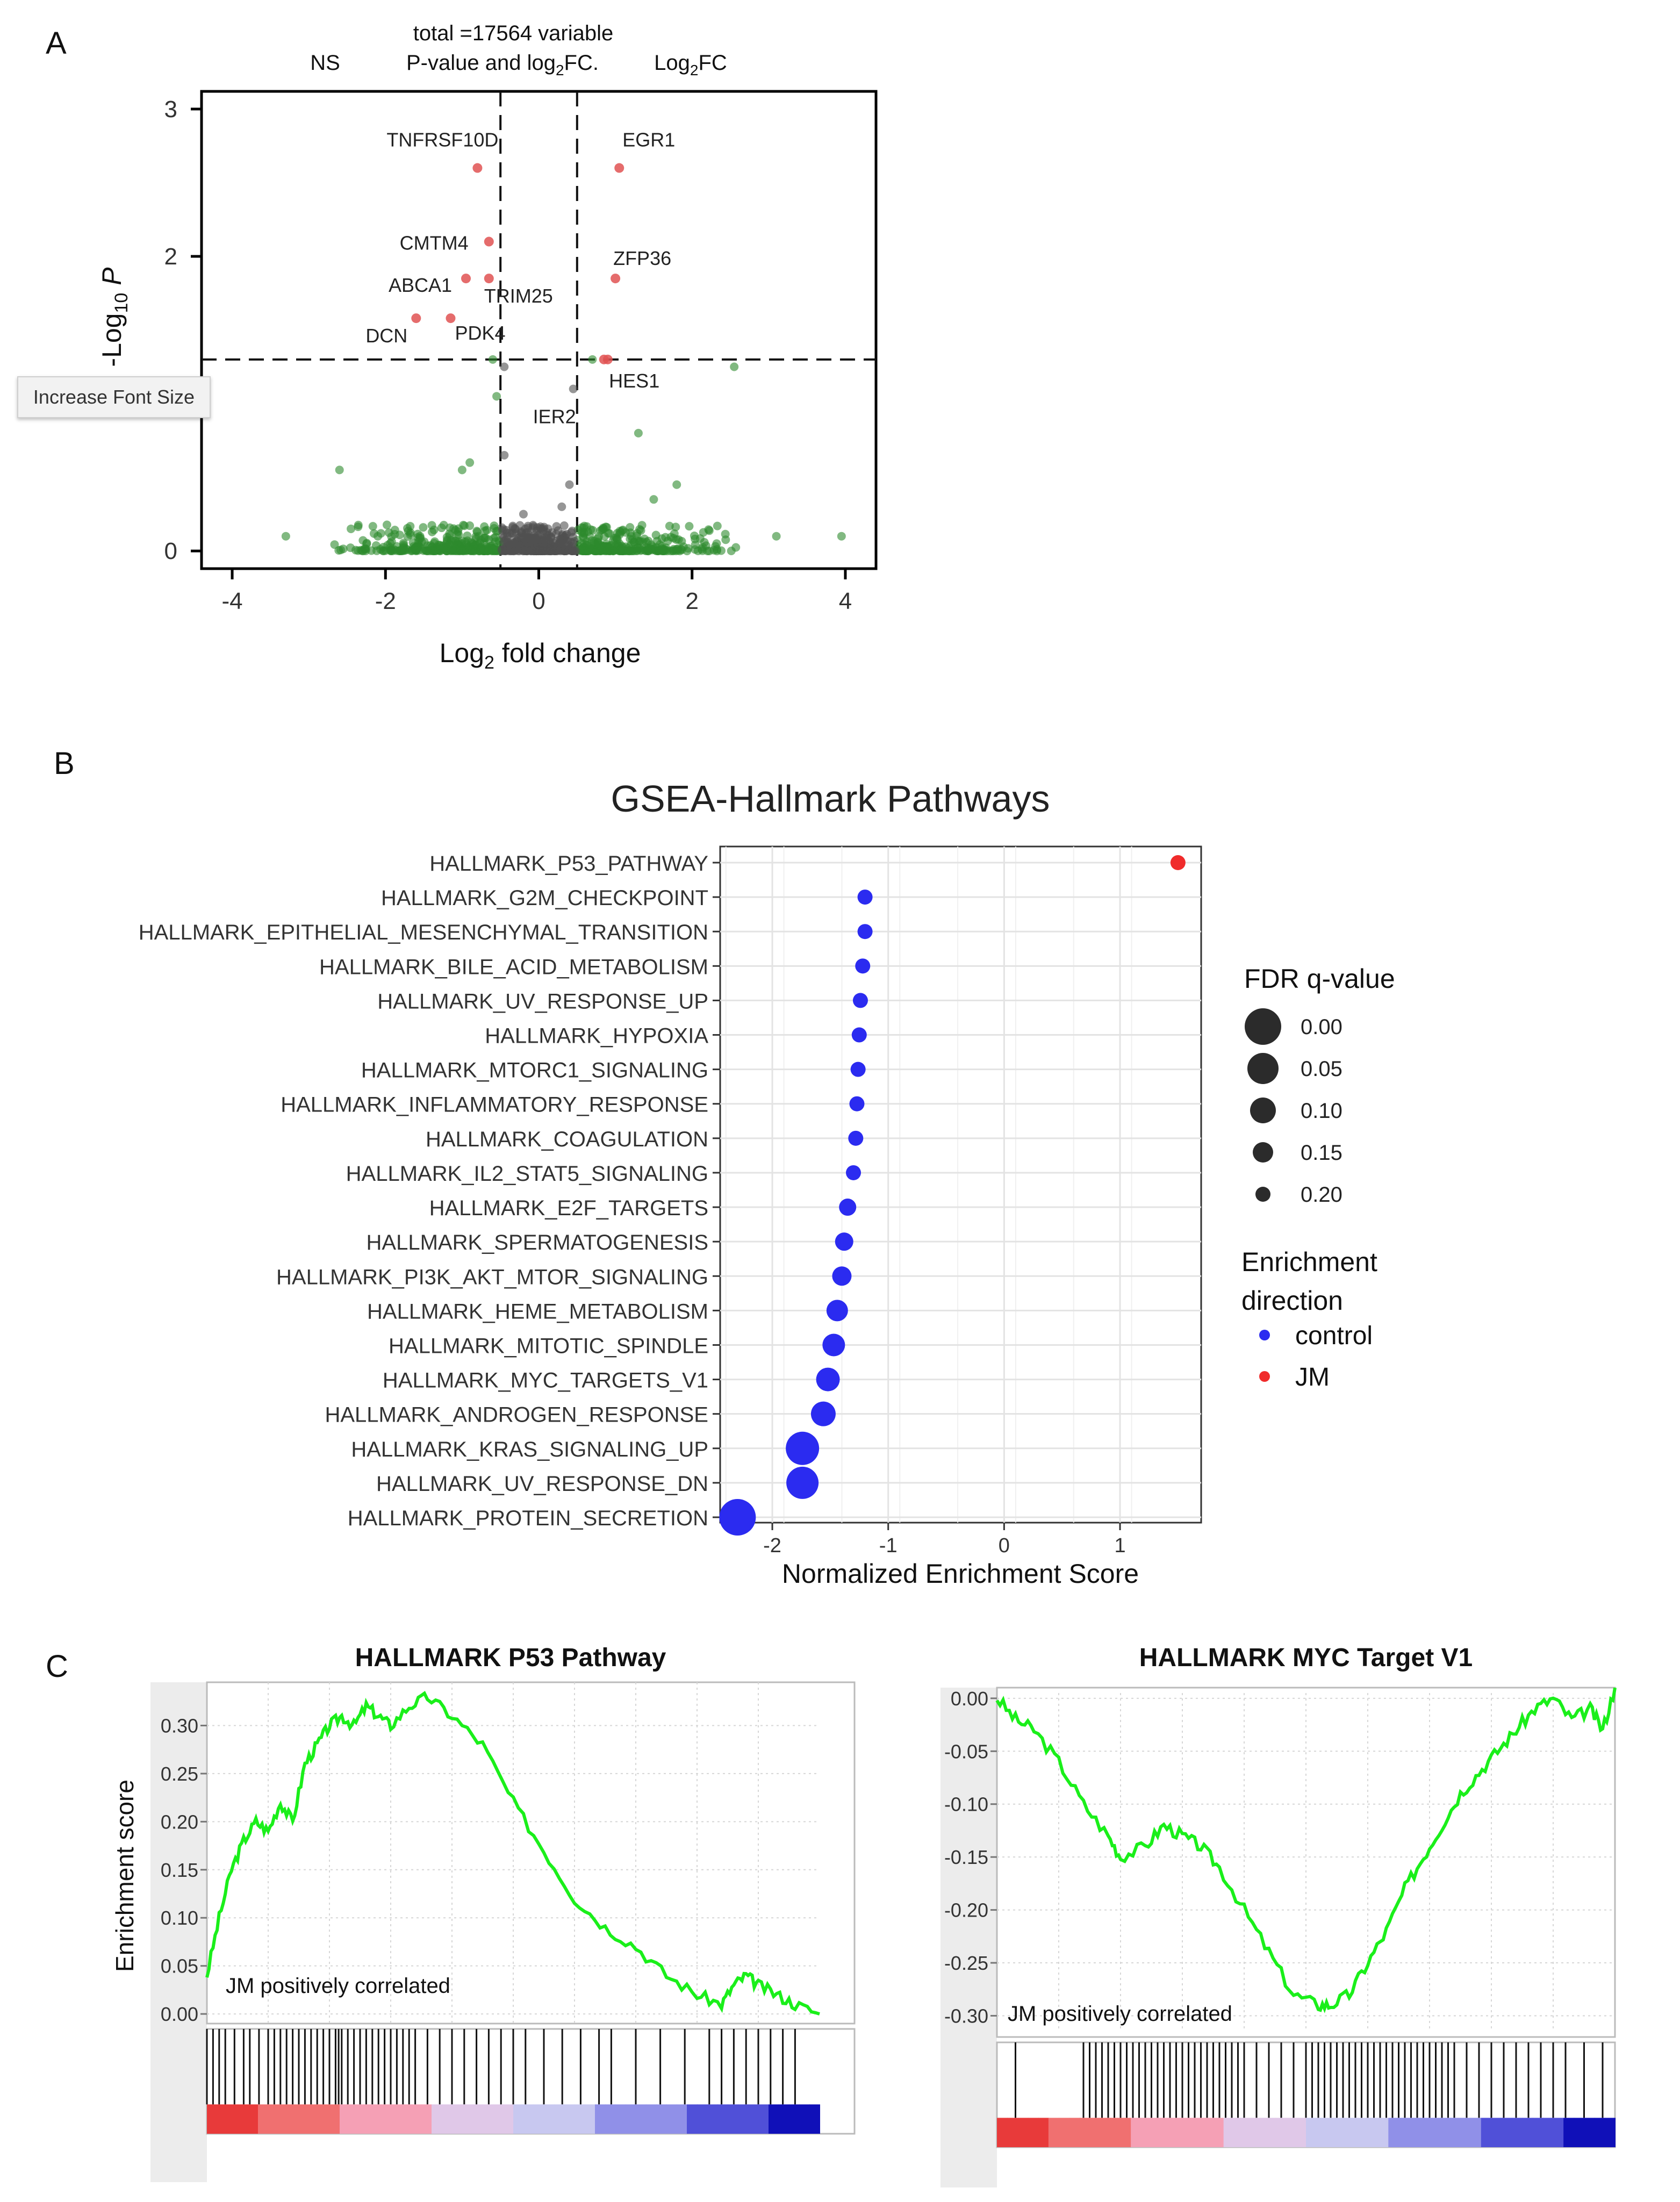  I want to click on y-tick-label-c: 0.00, so click(180, 2014).